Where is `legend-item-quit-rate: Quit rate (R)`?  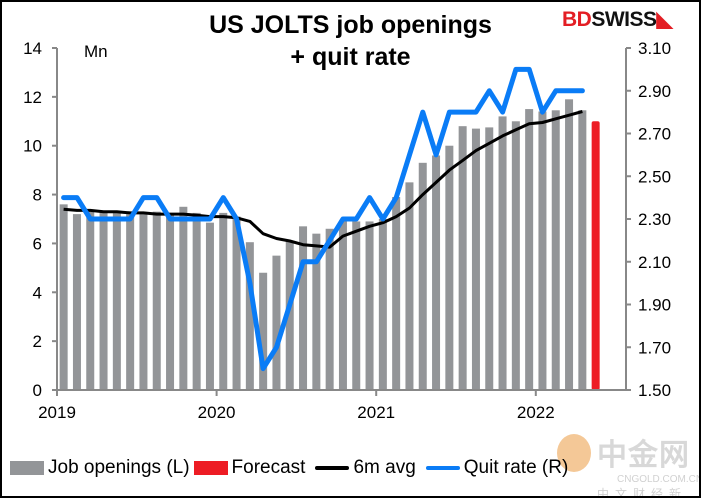
legend-item-quit-rate: Quit rate (R) is located at coordinates (494, 468).